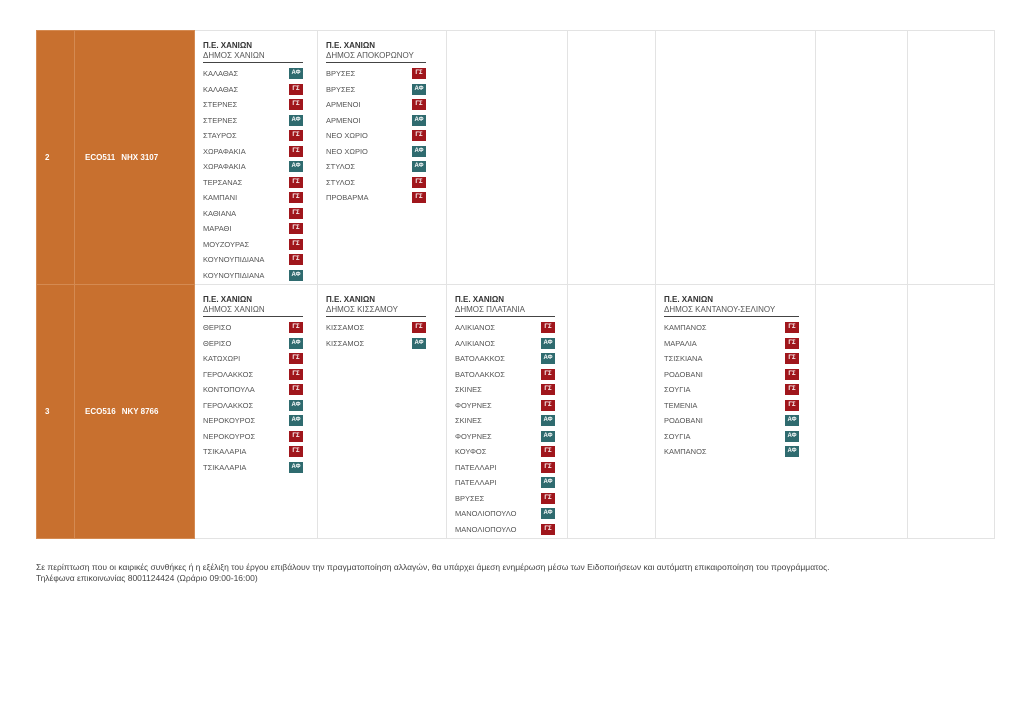  Describe the element at coordinates (343, 120) in the screenshot. I see `village-name: ΑΡΜΕΝΟΙ` at that location.